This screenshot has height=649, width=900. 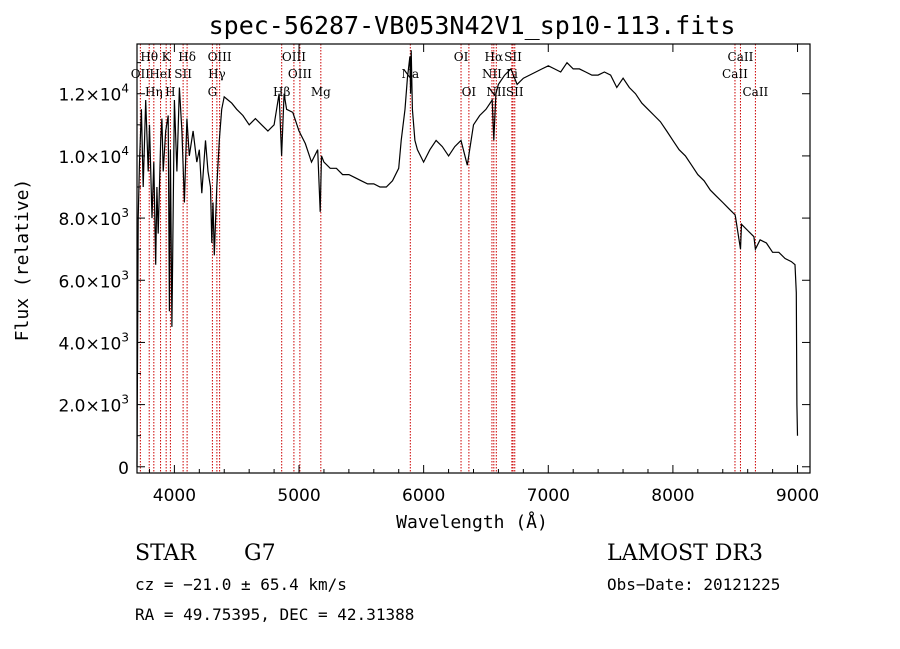 What do you see at coordinates (167, 57) in the screenshot?
I see `line-label: K` at bounding box center [167, 57].